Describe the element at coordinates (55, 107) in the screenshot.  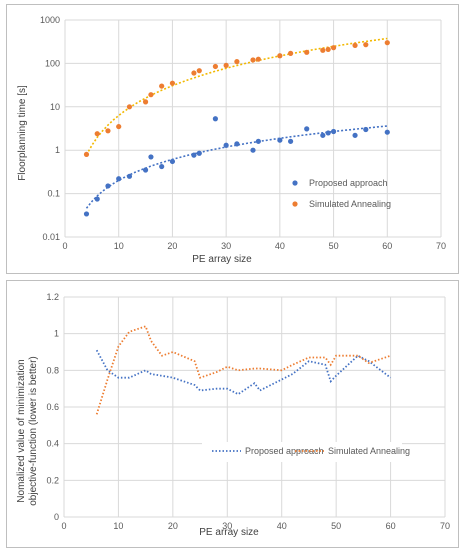
I see `y-tick-label: 10` at that location.